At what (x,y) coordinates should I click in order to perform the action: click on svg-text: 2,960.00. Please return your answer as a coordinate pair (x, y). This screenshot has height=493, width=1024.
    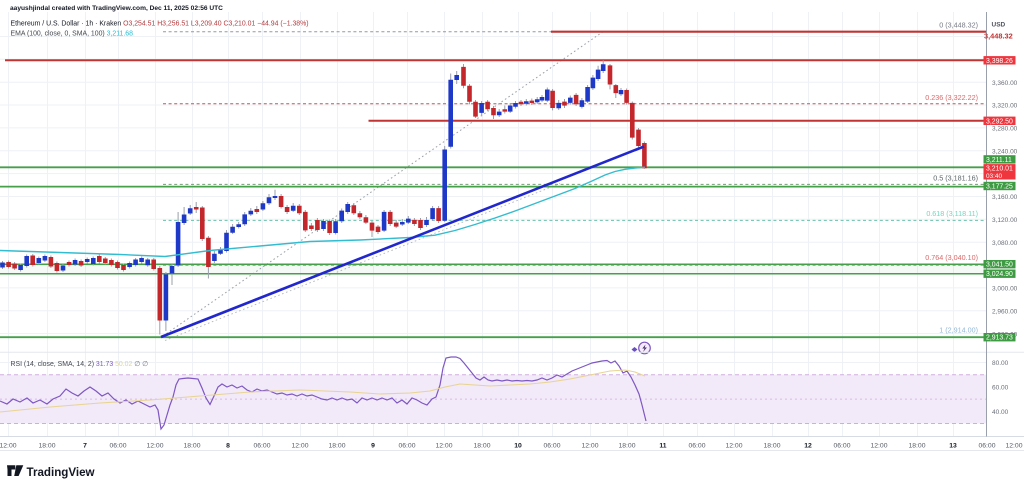
    Looking at the image, I should click on (1005, 312).